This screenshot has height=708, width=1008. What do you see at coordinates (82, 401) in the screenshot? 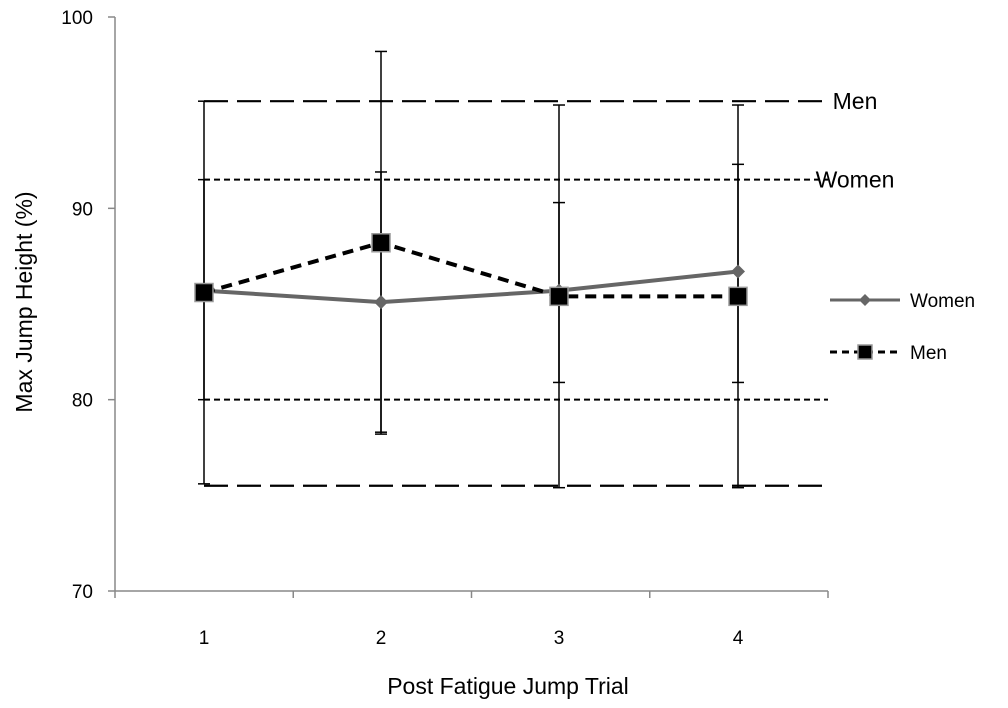
I see `y-tick-label: 80` at bounding box center [82, 401].